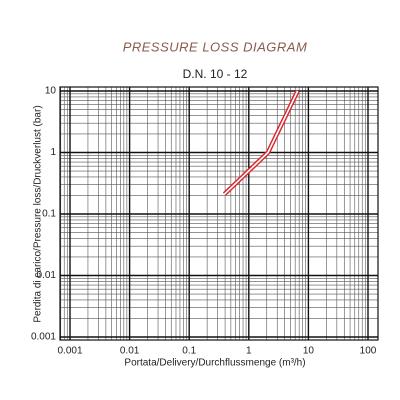  What do you see at coordinates (261, 142) in the screenshot?
I see `series-line-core` at bounding box center [261, 142].